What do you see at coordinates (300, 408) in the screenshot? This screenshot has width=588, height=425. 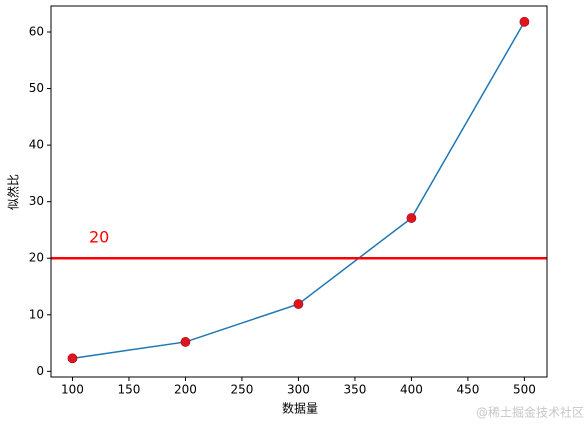 I see `x-axis-label: 数据量` at bounding box center [300, 408].